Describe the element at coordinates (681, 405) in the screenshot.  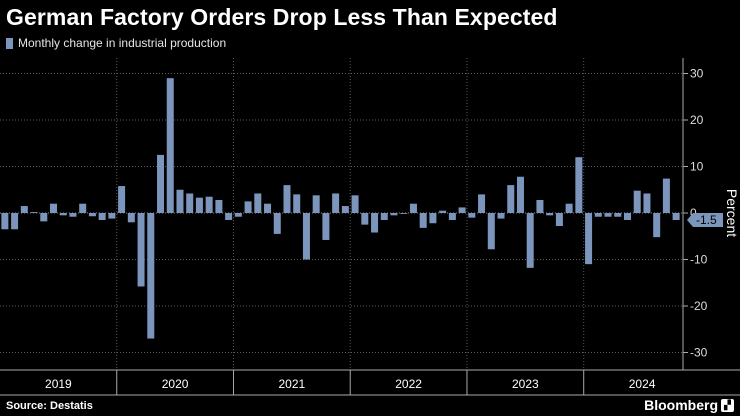
I see `brand-name: Bloomberg` at that location.